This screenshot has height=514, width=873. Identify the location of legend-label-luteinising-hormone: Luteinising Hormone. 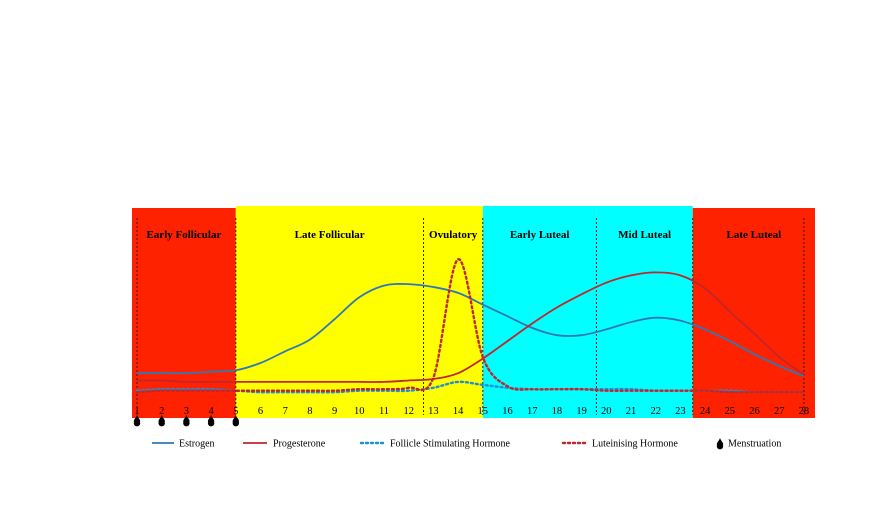
(635, 444).